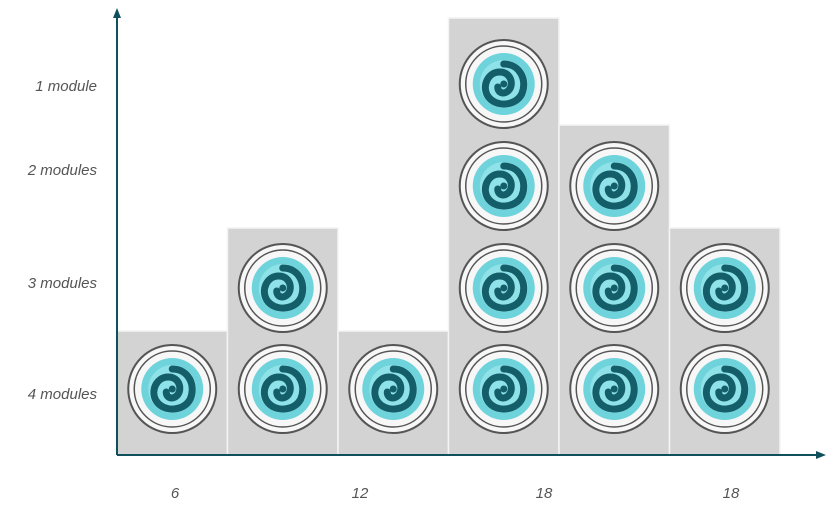 This screenshot has width=827, height=506. What do you see at coordinates (62, 170) in the screenshot?
I see `row-label-2-modules: 2 modules` at bounding box center [62, 170].